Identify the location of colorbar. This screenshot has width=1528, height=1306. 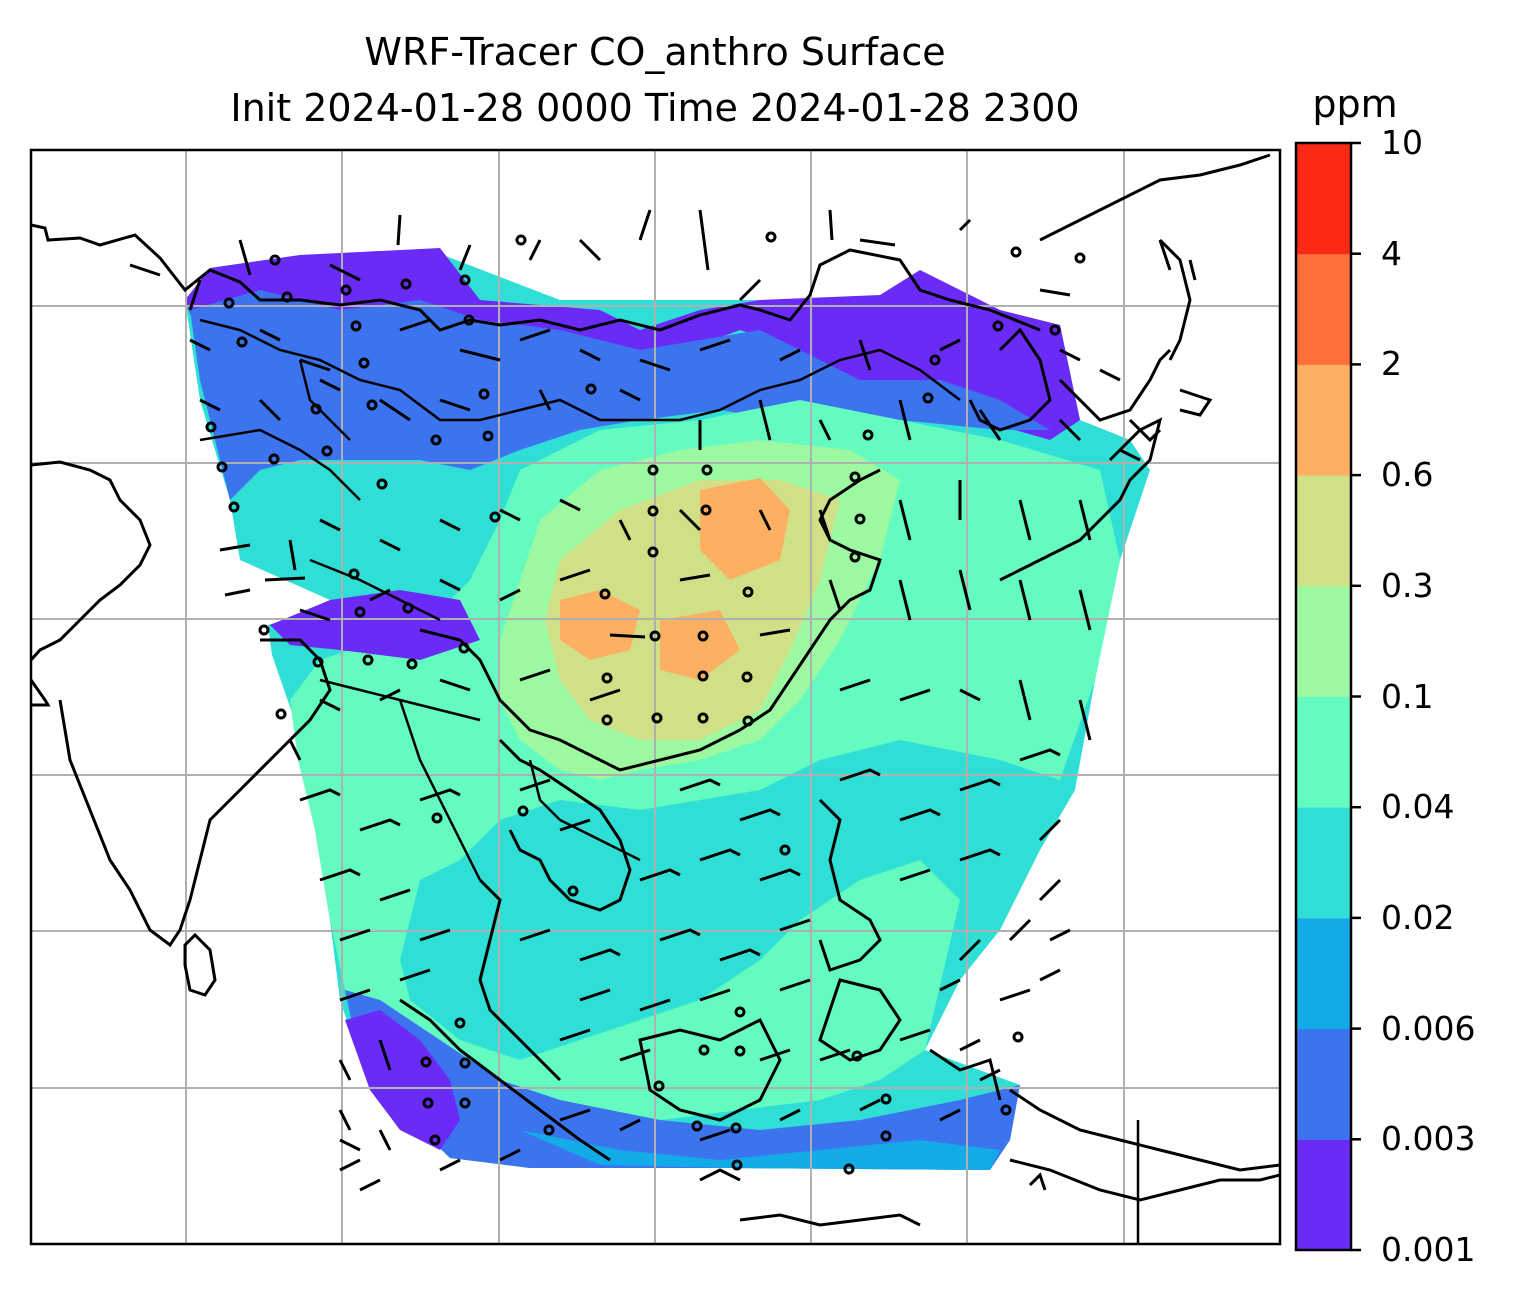
(1323, 697).